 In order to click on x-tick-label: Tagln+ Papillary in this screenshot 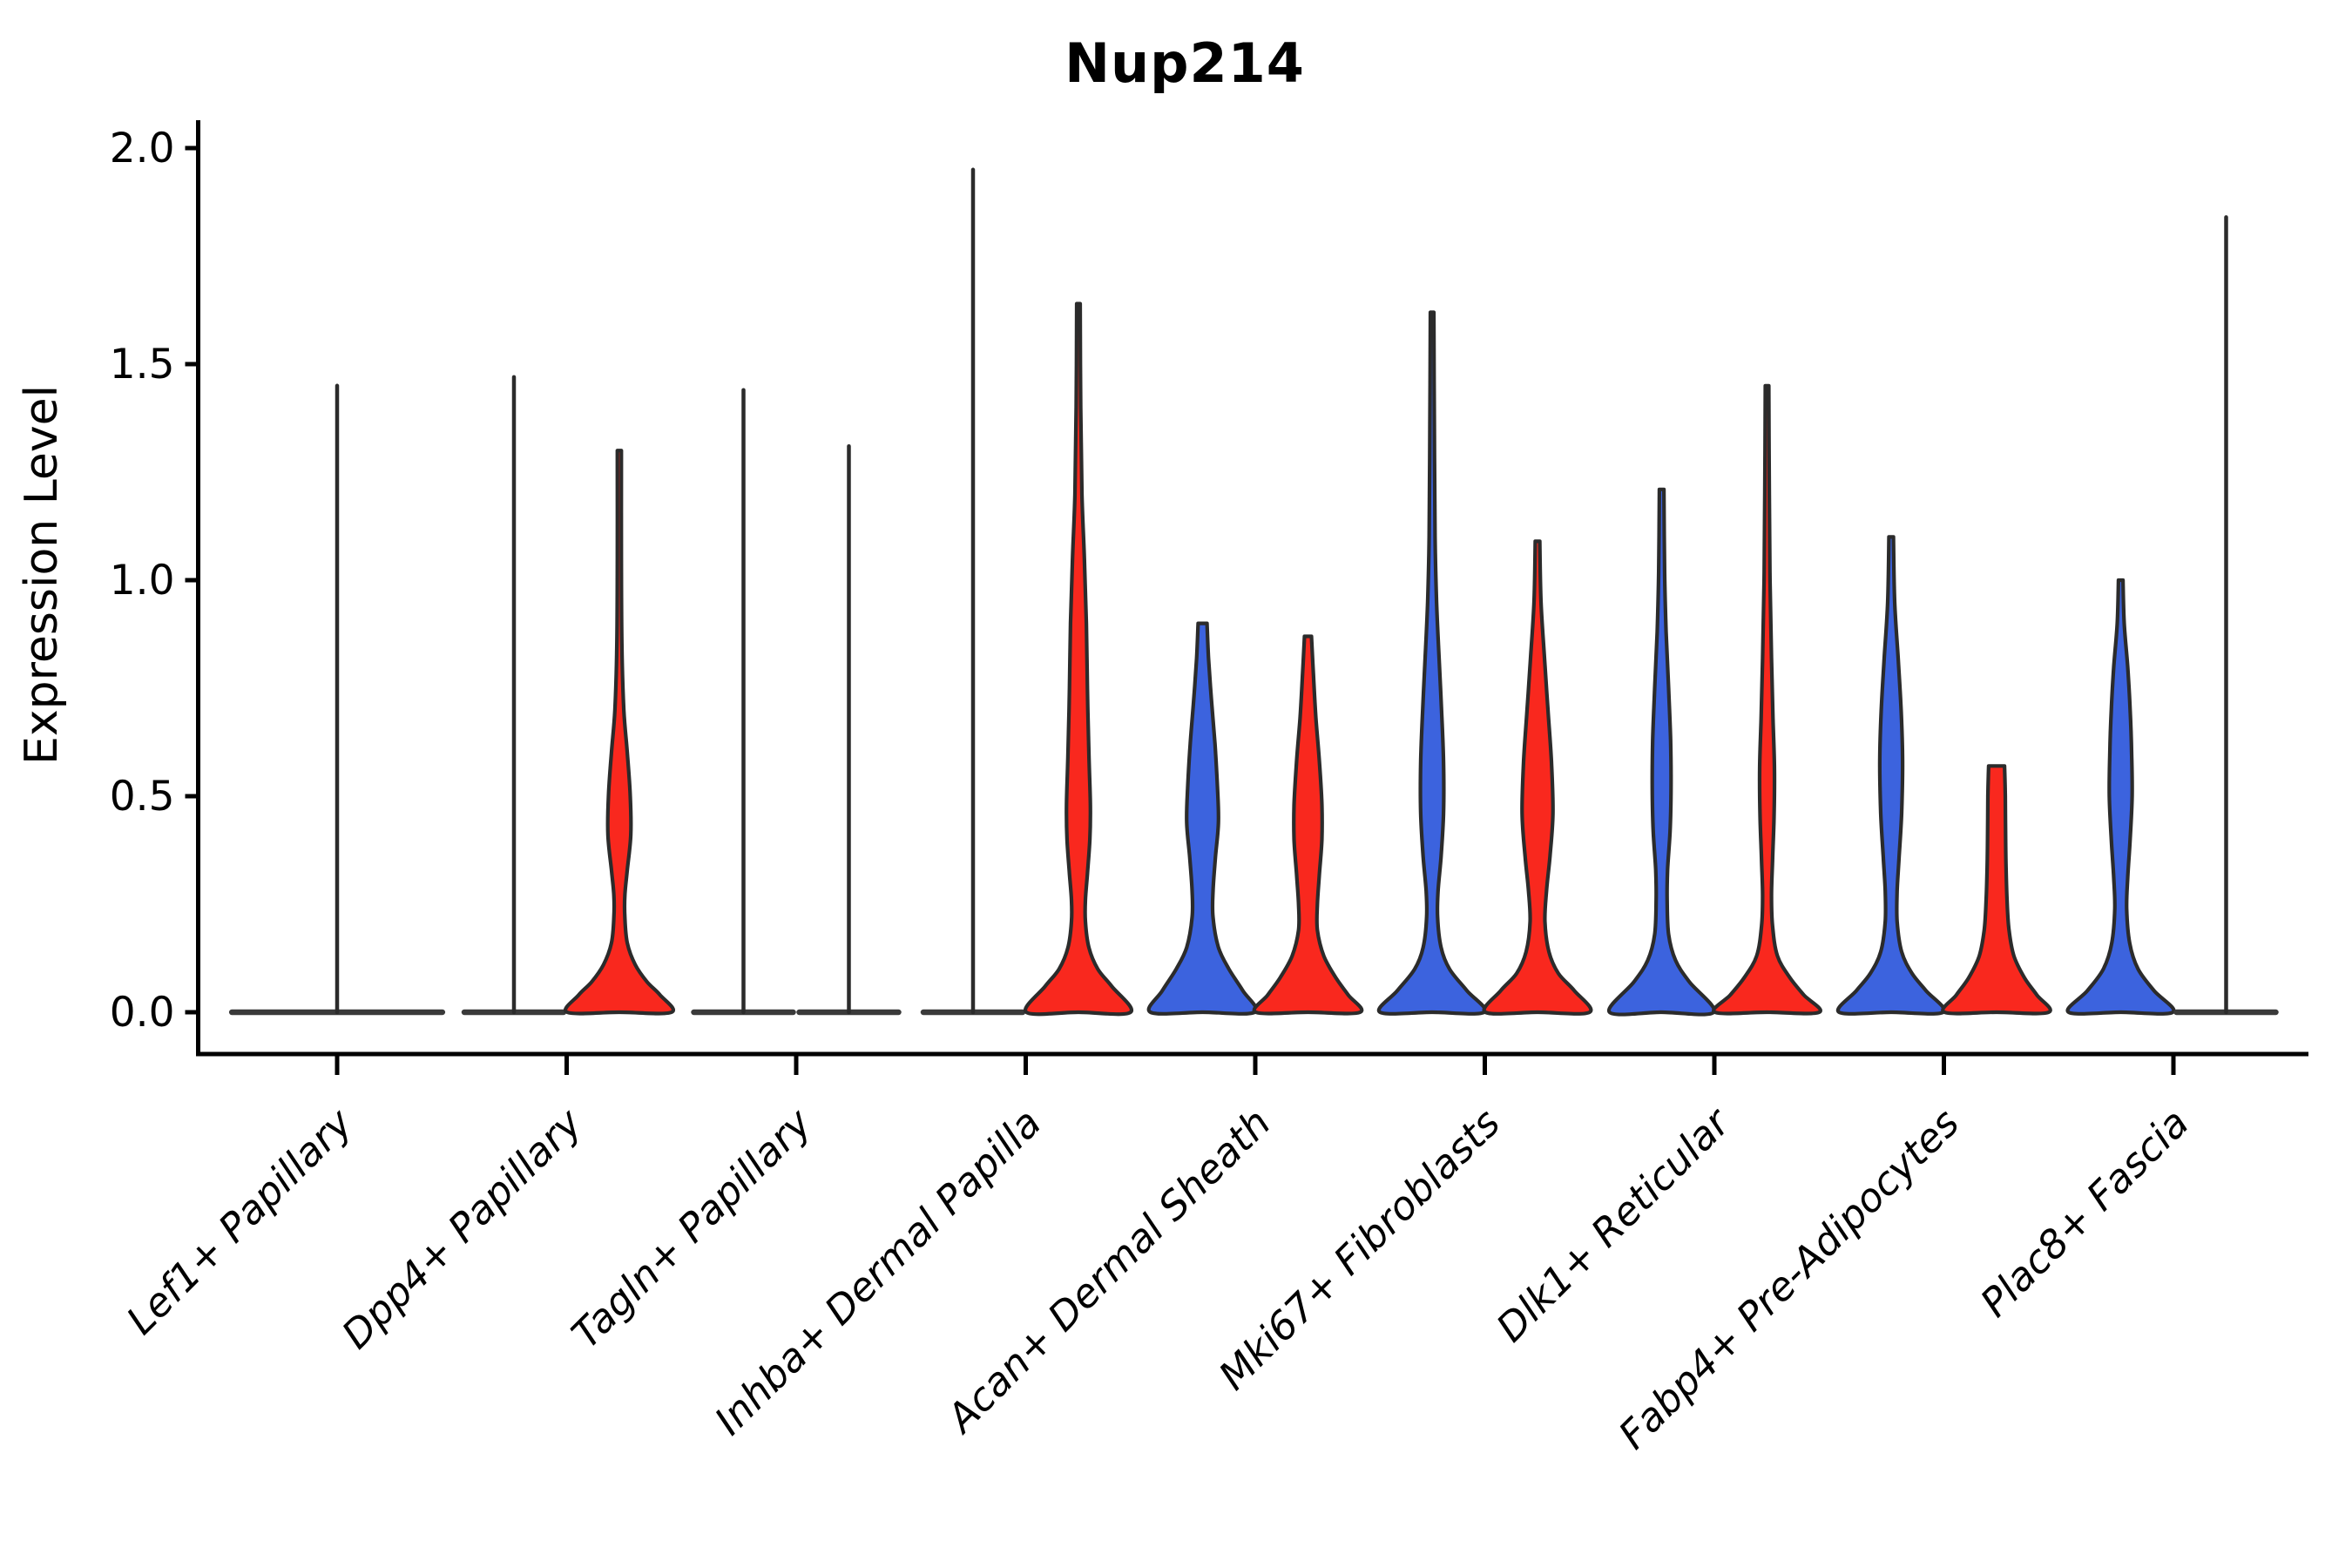, I will do `click(692, 1227)`.